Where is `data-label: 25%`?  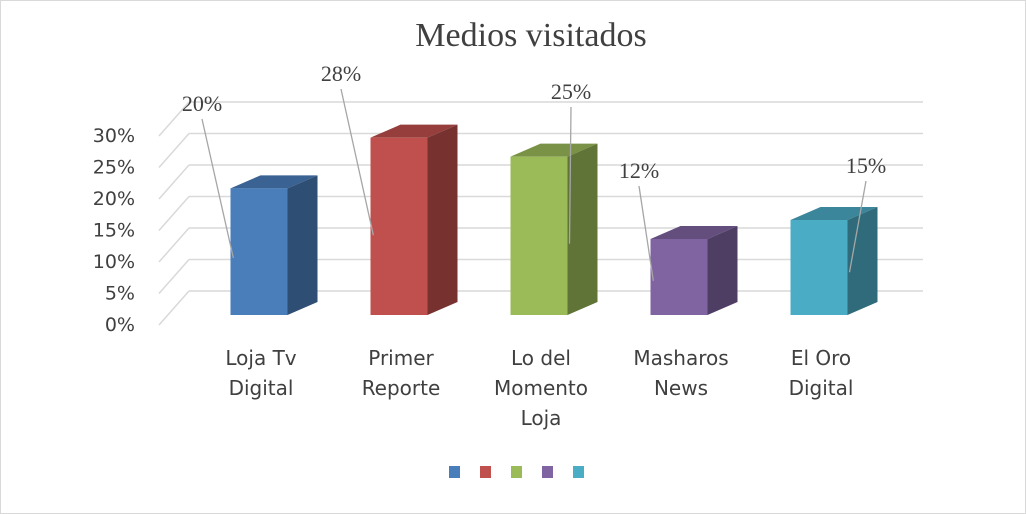 data-label: 25% is located at coordinates (571, 91).